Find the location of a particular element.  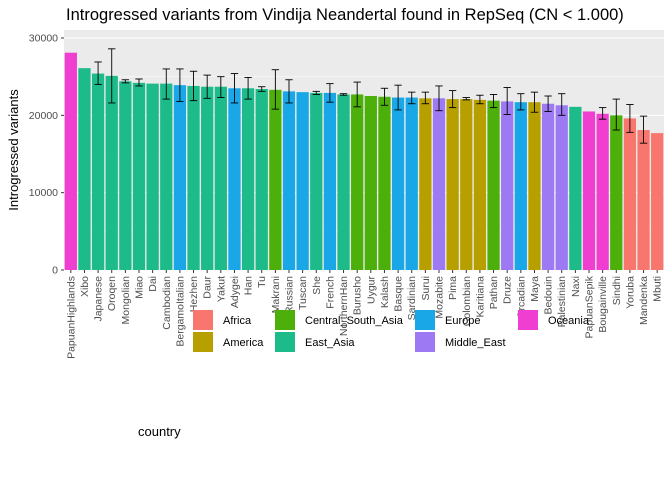

bar-Yakut is located at coordinates (220, 178).